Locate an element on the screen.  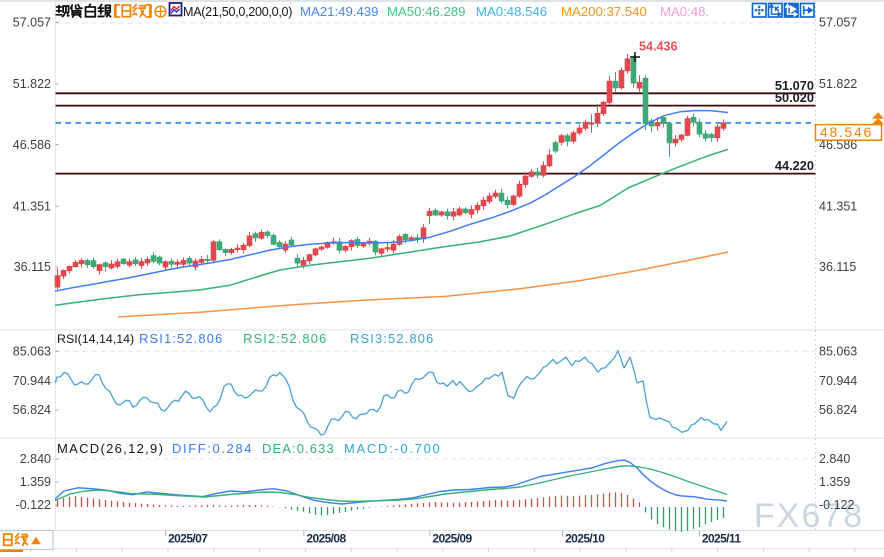
svg-text: MA(21,50,0,200,0,0) is located at coordinates (237, 12).